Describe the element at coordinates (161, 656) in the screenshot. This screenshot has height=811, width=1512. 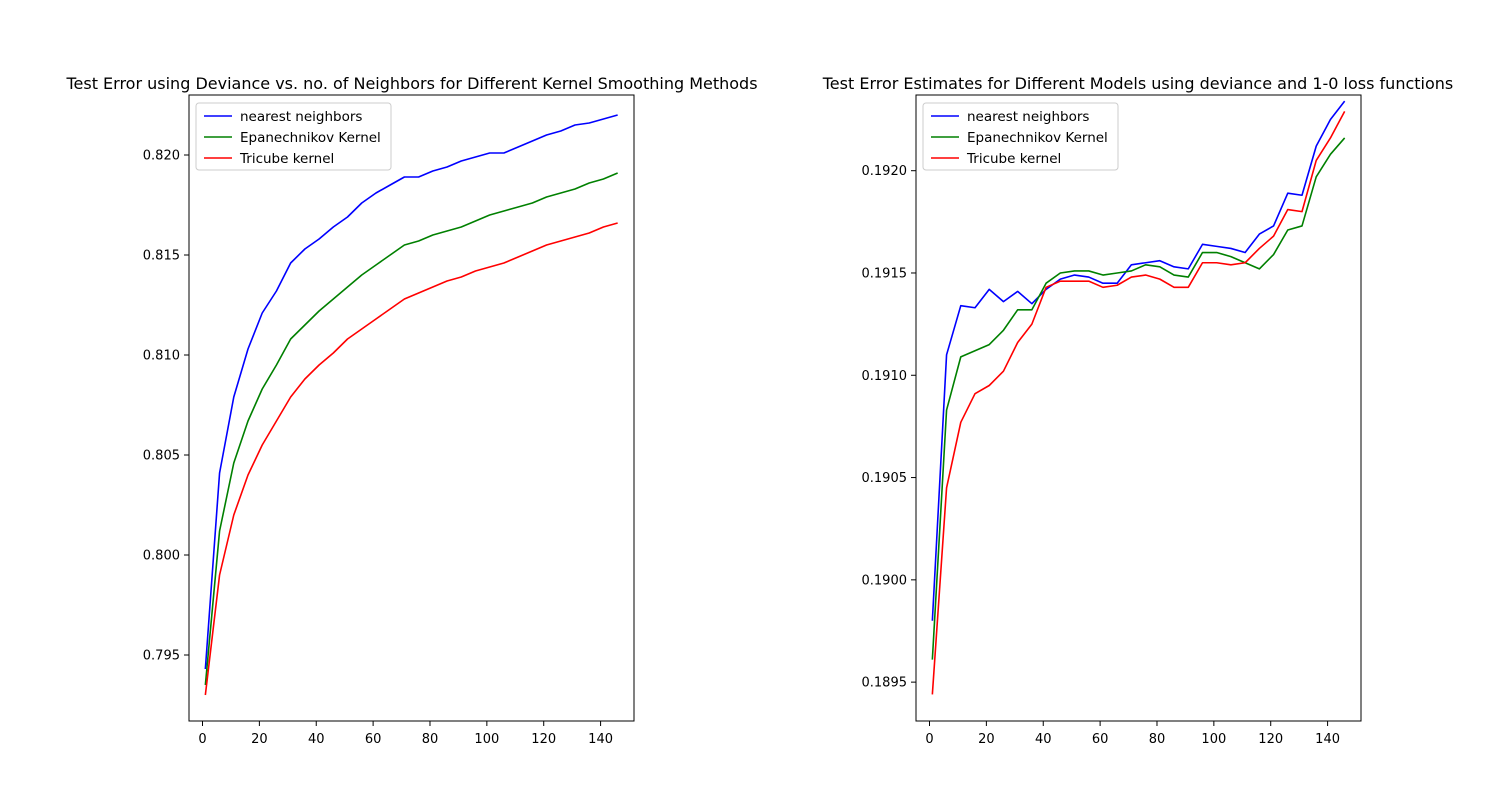
I see `left-y-tick-label: 0.795` at that location.